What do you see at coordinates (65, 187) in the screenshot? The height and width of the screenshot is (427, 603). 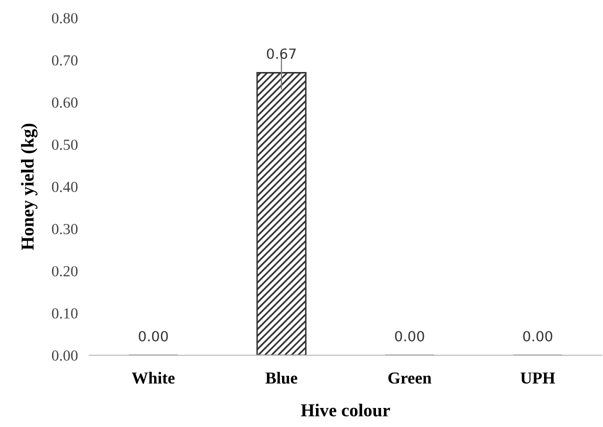 I see `y-tick-label: 0.40` at bounding box center [65, 187].